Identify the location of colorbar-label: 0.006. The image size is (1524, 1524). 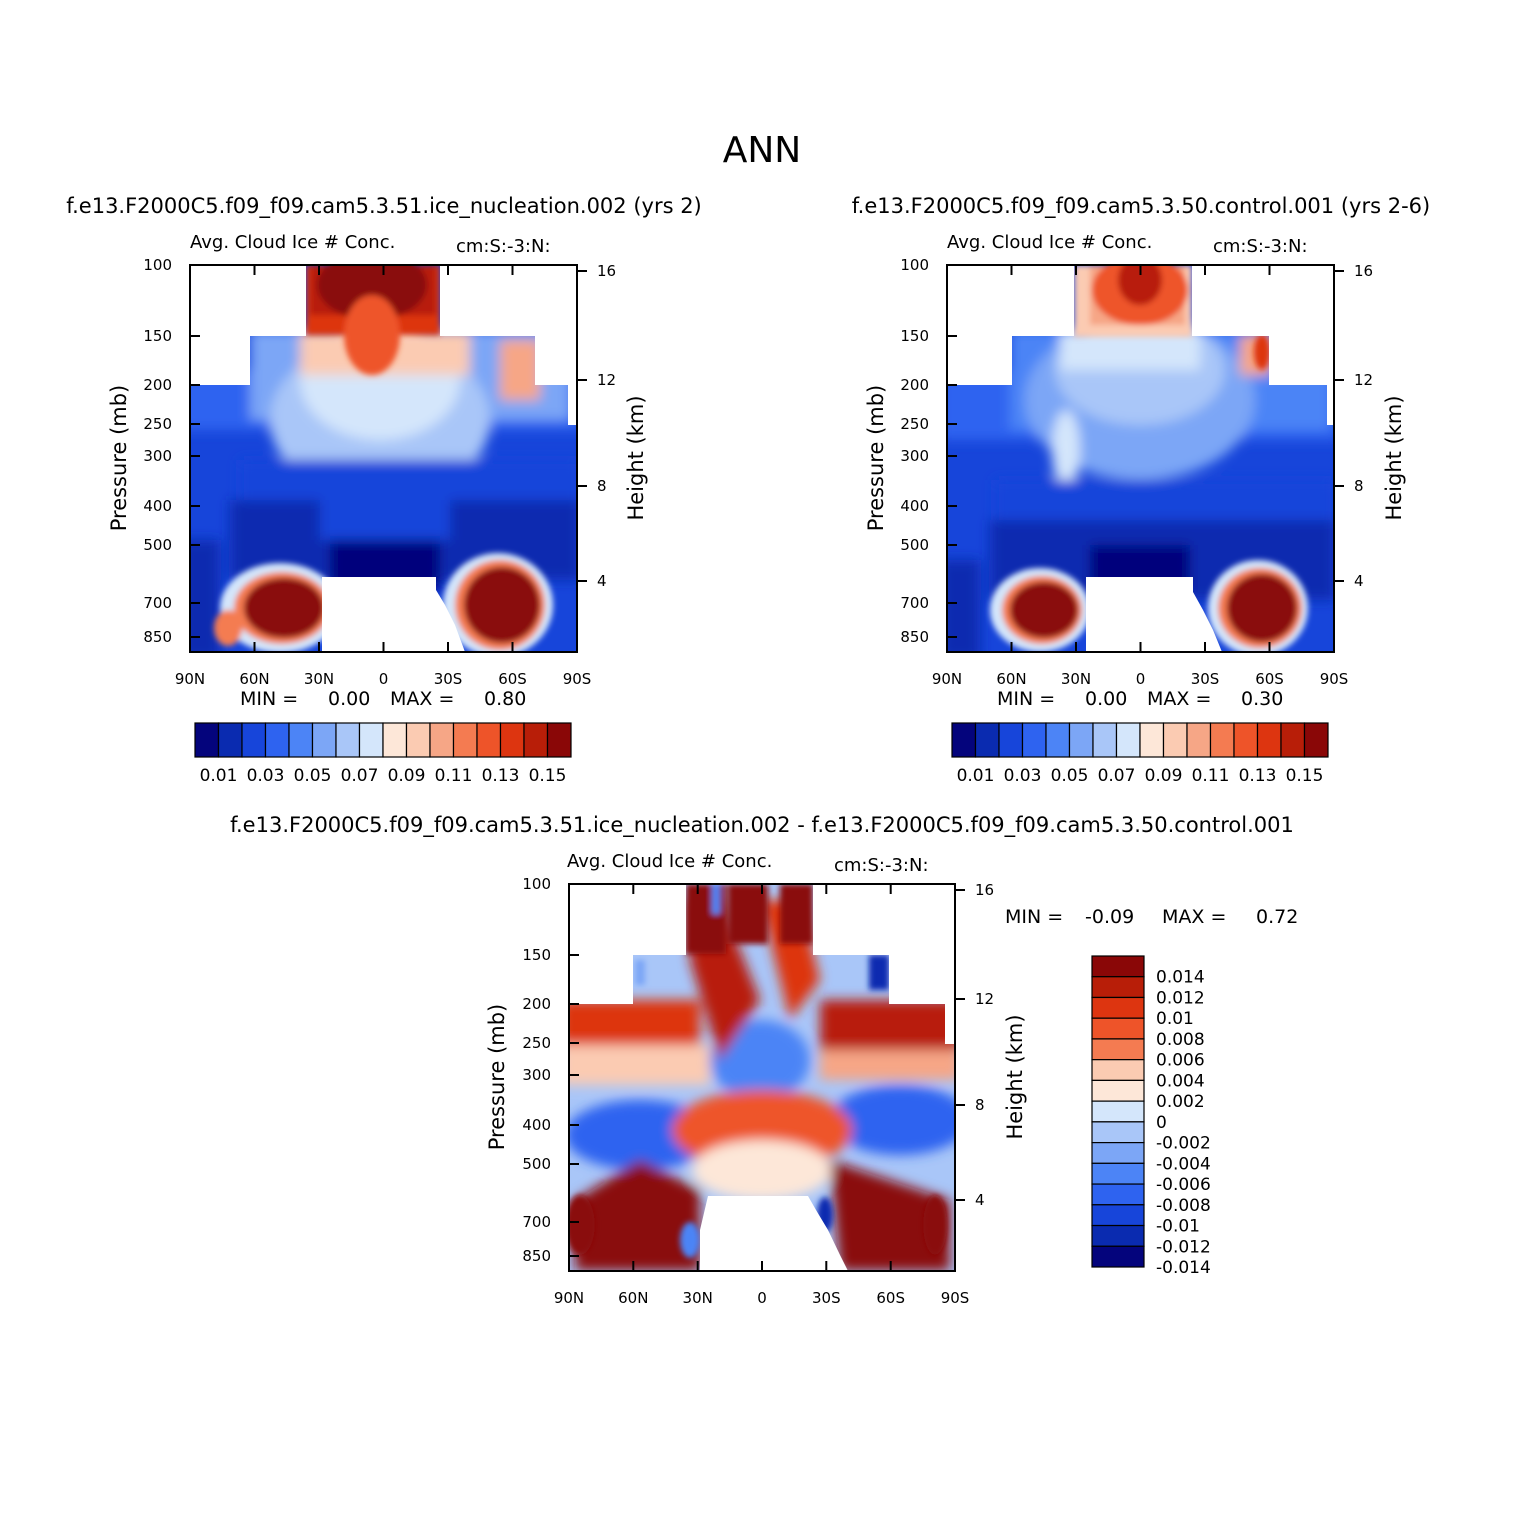
(1180, 1061).